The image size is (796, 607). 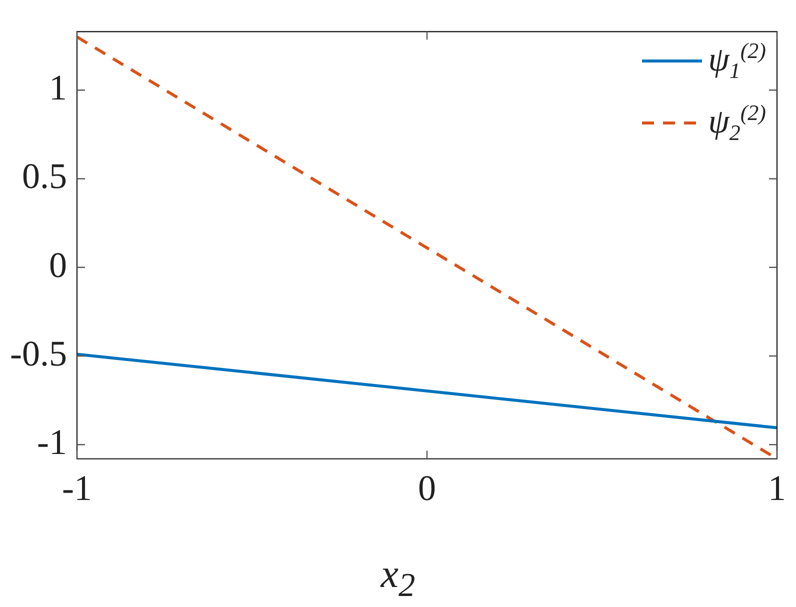 What do you see at coordinates (777, 488) in the screenshot?
I see `x-tick-label: 1` at bounding box center [777, 488].